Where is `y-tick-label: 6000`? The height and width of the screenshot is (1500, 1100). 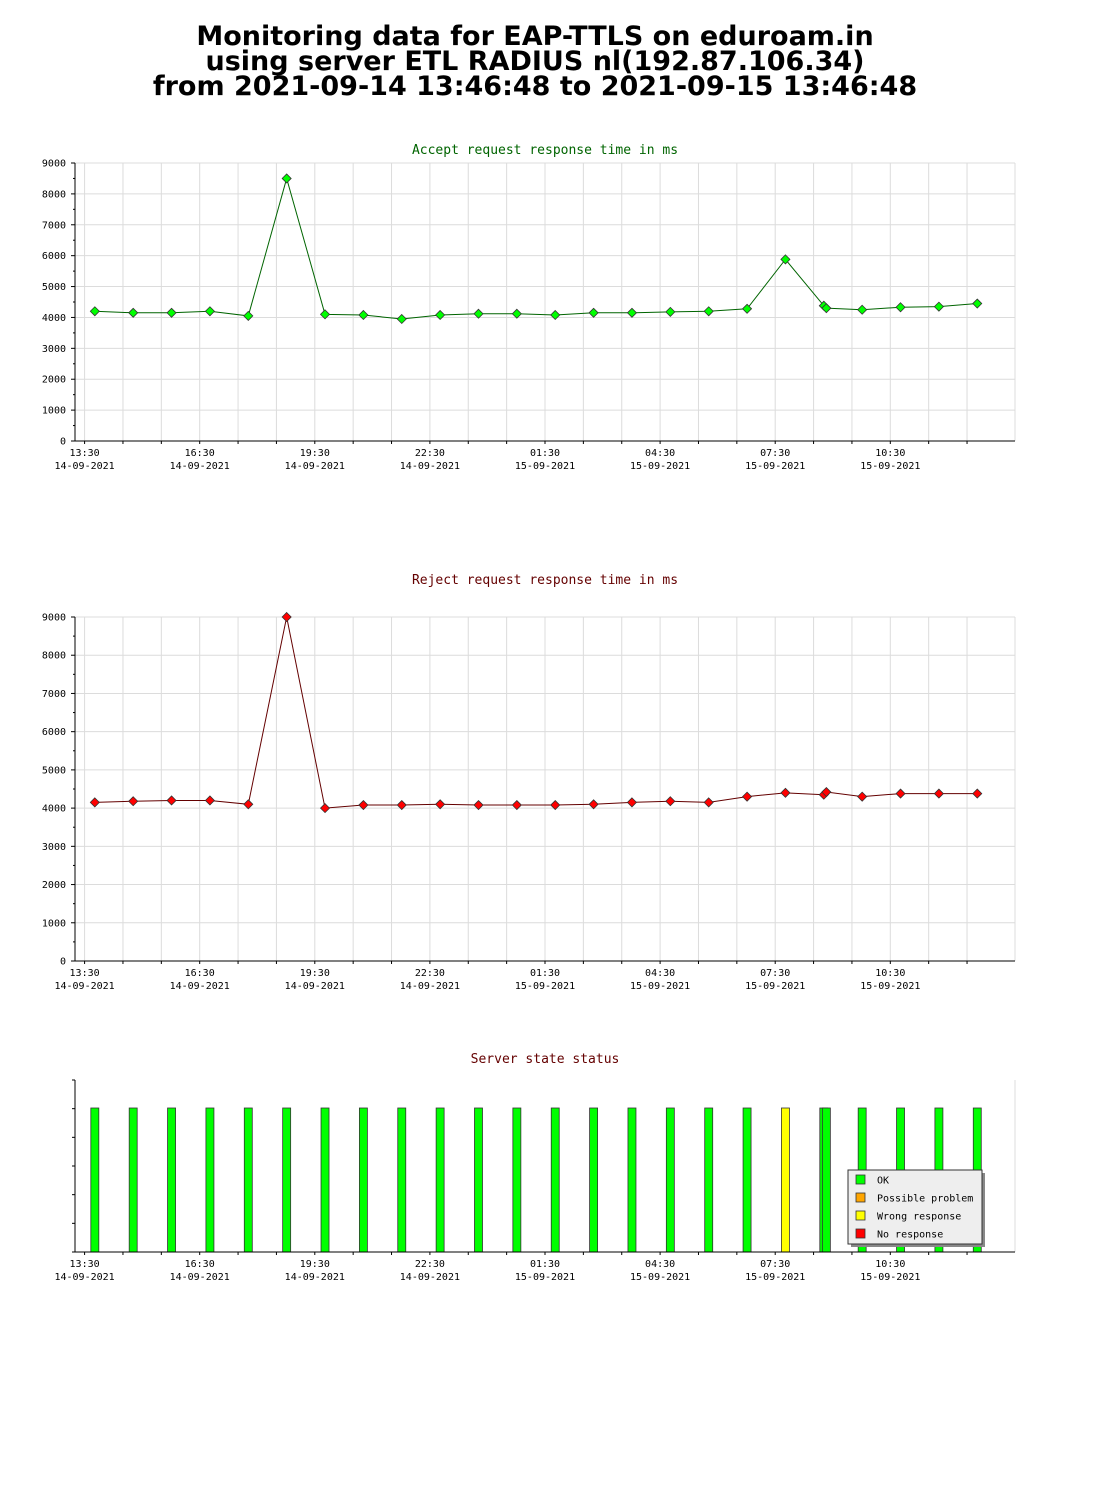
y-tick-label: 6000 is located at coordinates (54, 732).